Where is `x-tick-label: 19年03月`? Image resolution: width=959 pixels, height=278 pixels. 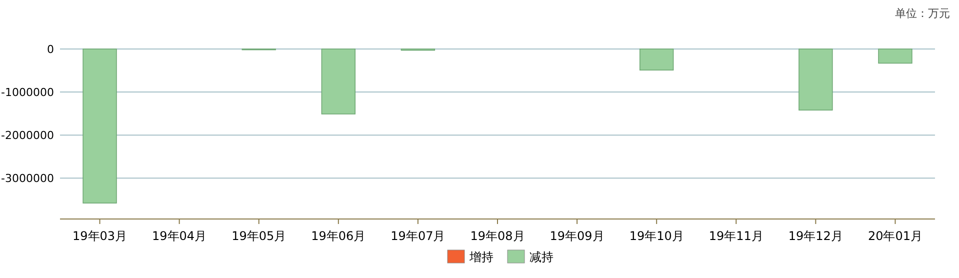
x-tick-label: 19年03月 is located at coordinates (100, 236).